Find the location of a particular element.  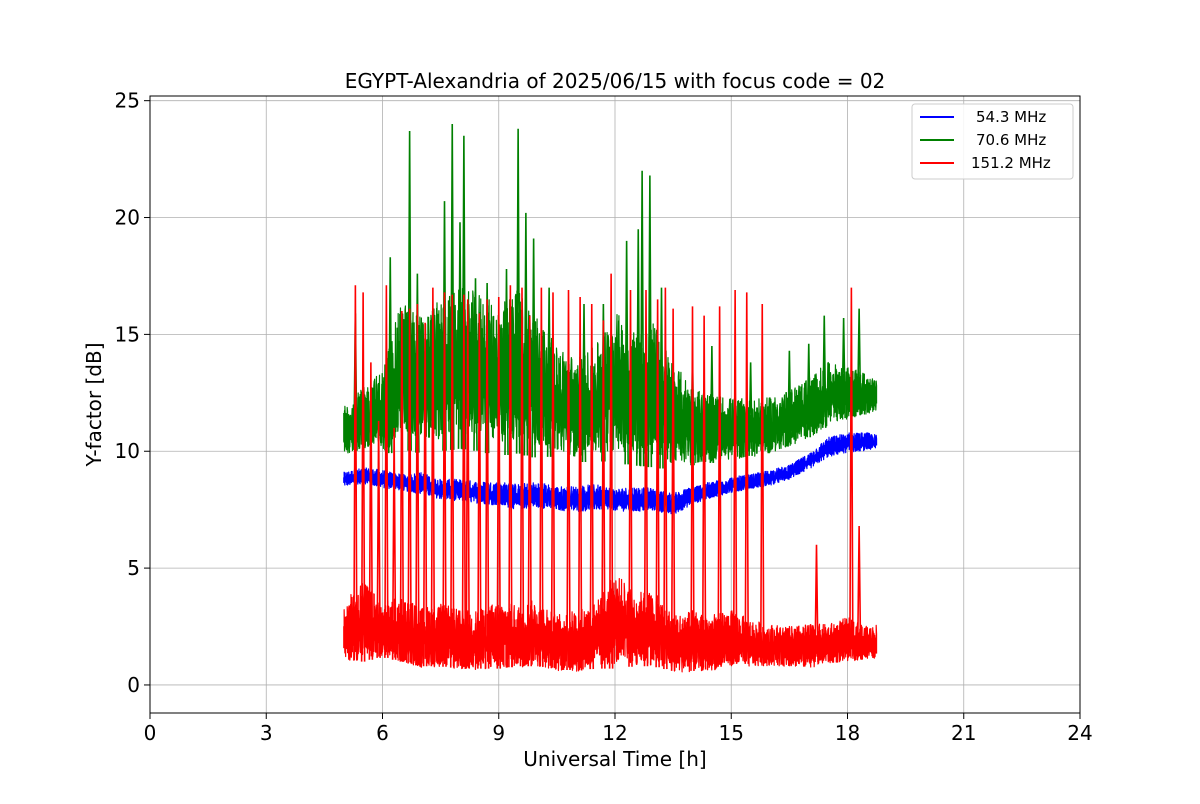

x-tick-label: 3 is located at coordinates (266, 733).